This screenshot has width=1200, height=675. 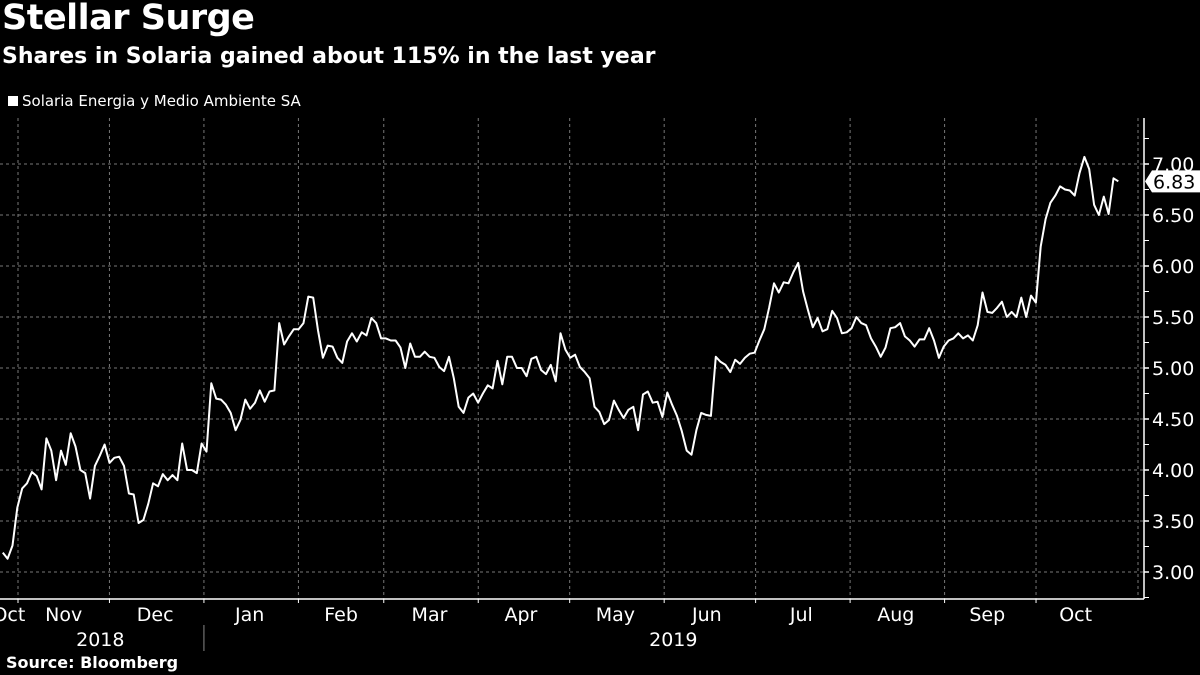 I want to click on x-tick-label: Apr, so click(x=520, y=615).